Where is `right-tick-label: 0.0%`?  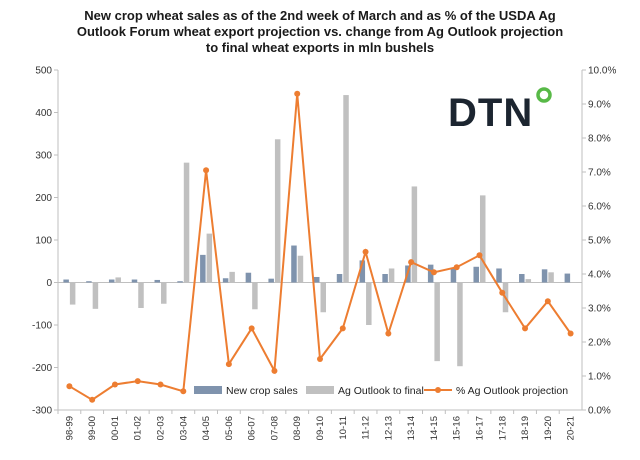
right-tick-label: 0.0% is located at coordinates (599, 411).